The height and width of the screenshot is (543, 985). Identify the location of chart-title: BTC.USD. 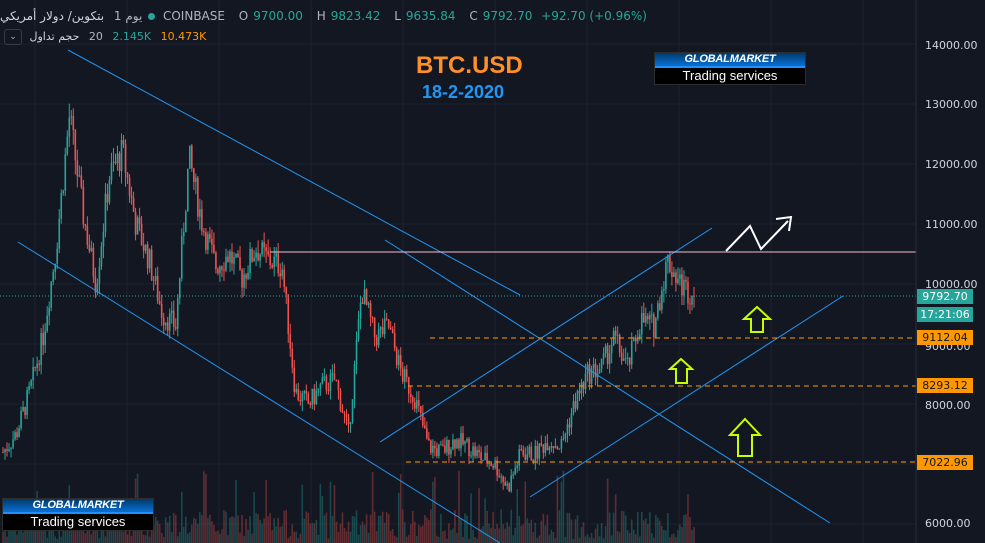
(469, 65).